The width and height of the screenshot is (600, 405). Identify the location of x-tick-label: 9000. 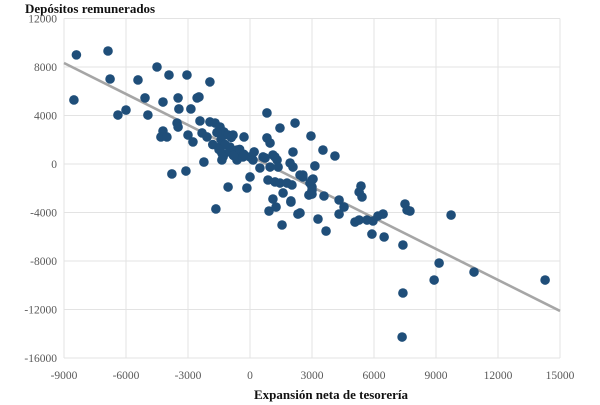
(436, 376).